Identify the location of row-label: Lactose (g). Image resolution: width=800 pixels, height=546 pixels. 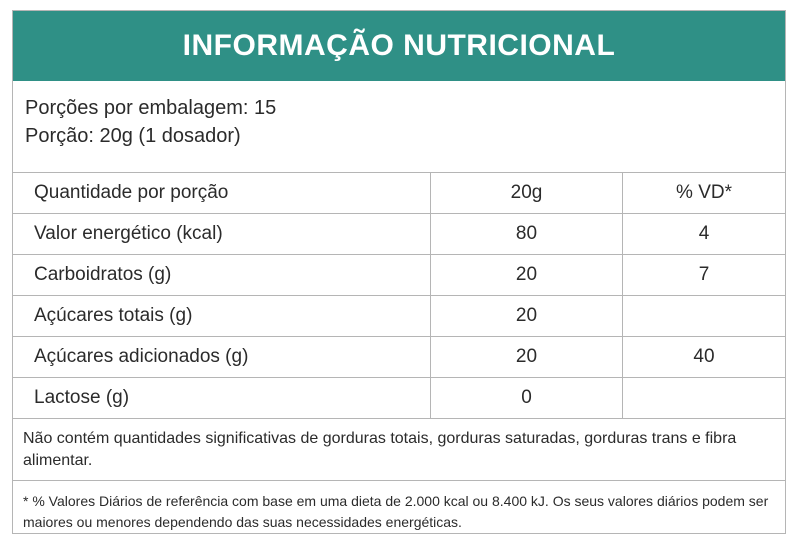
(222, 398).